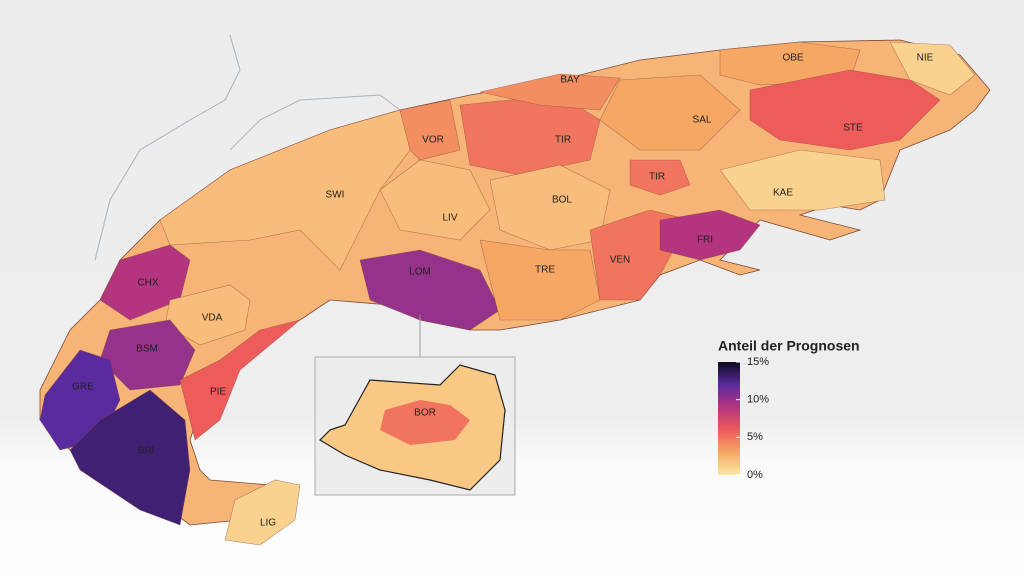  I want to click on region-label: VOR, so click(433, 140).